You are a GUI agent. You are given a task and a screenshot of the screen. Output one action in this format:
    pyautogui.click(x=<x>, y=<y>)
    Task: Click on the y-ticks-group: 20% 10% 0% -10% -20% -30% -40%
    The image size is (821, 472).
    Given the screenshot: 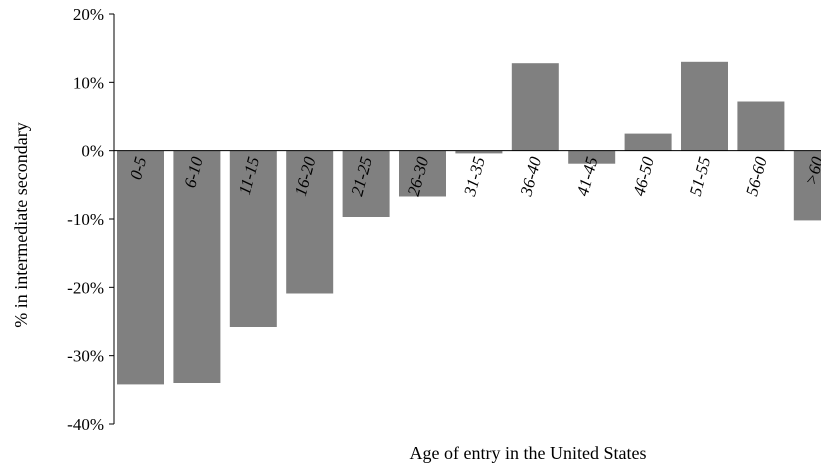 What is the action you would take?
    pyautogui.click(x=90, y=219)
    